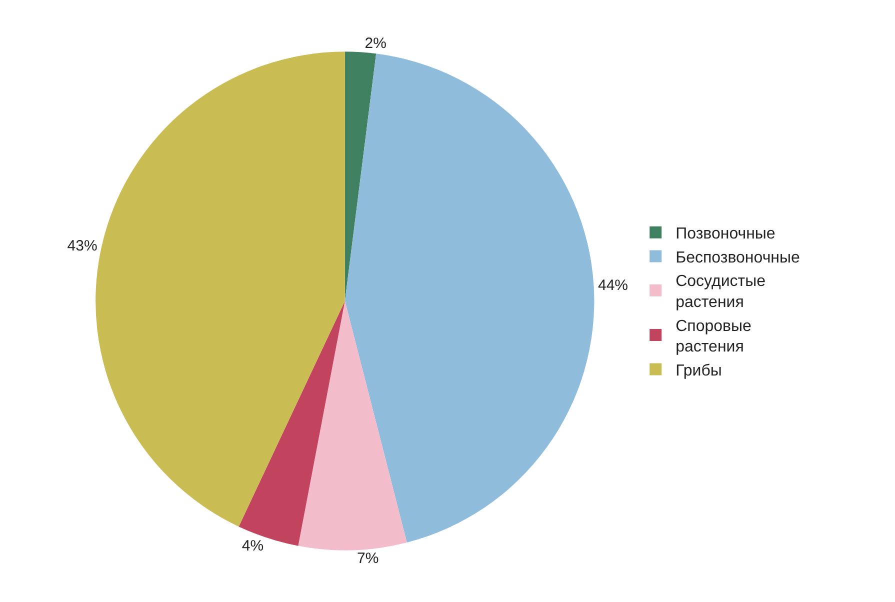 Image resolution: width=895 pixels, height=602 pixels. I want to click on legend-label: Позвоночные, so click(726, 234).